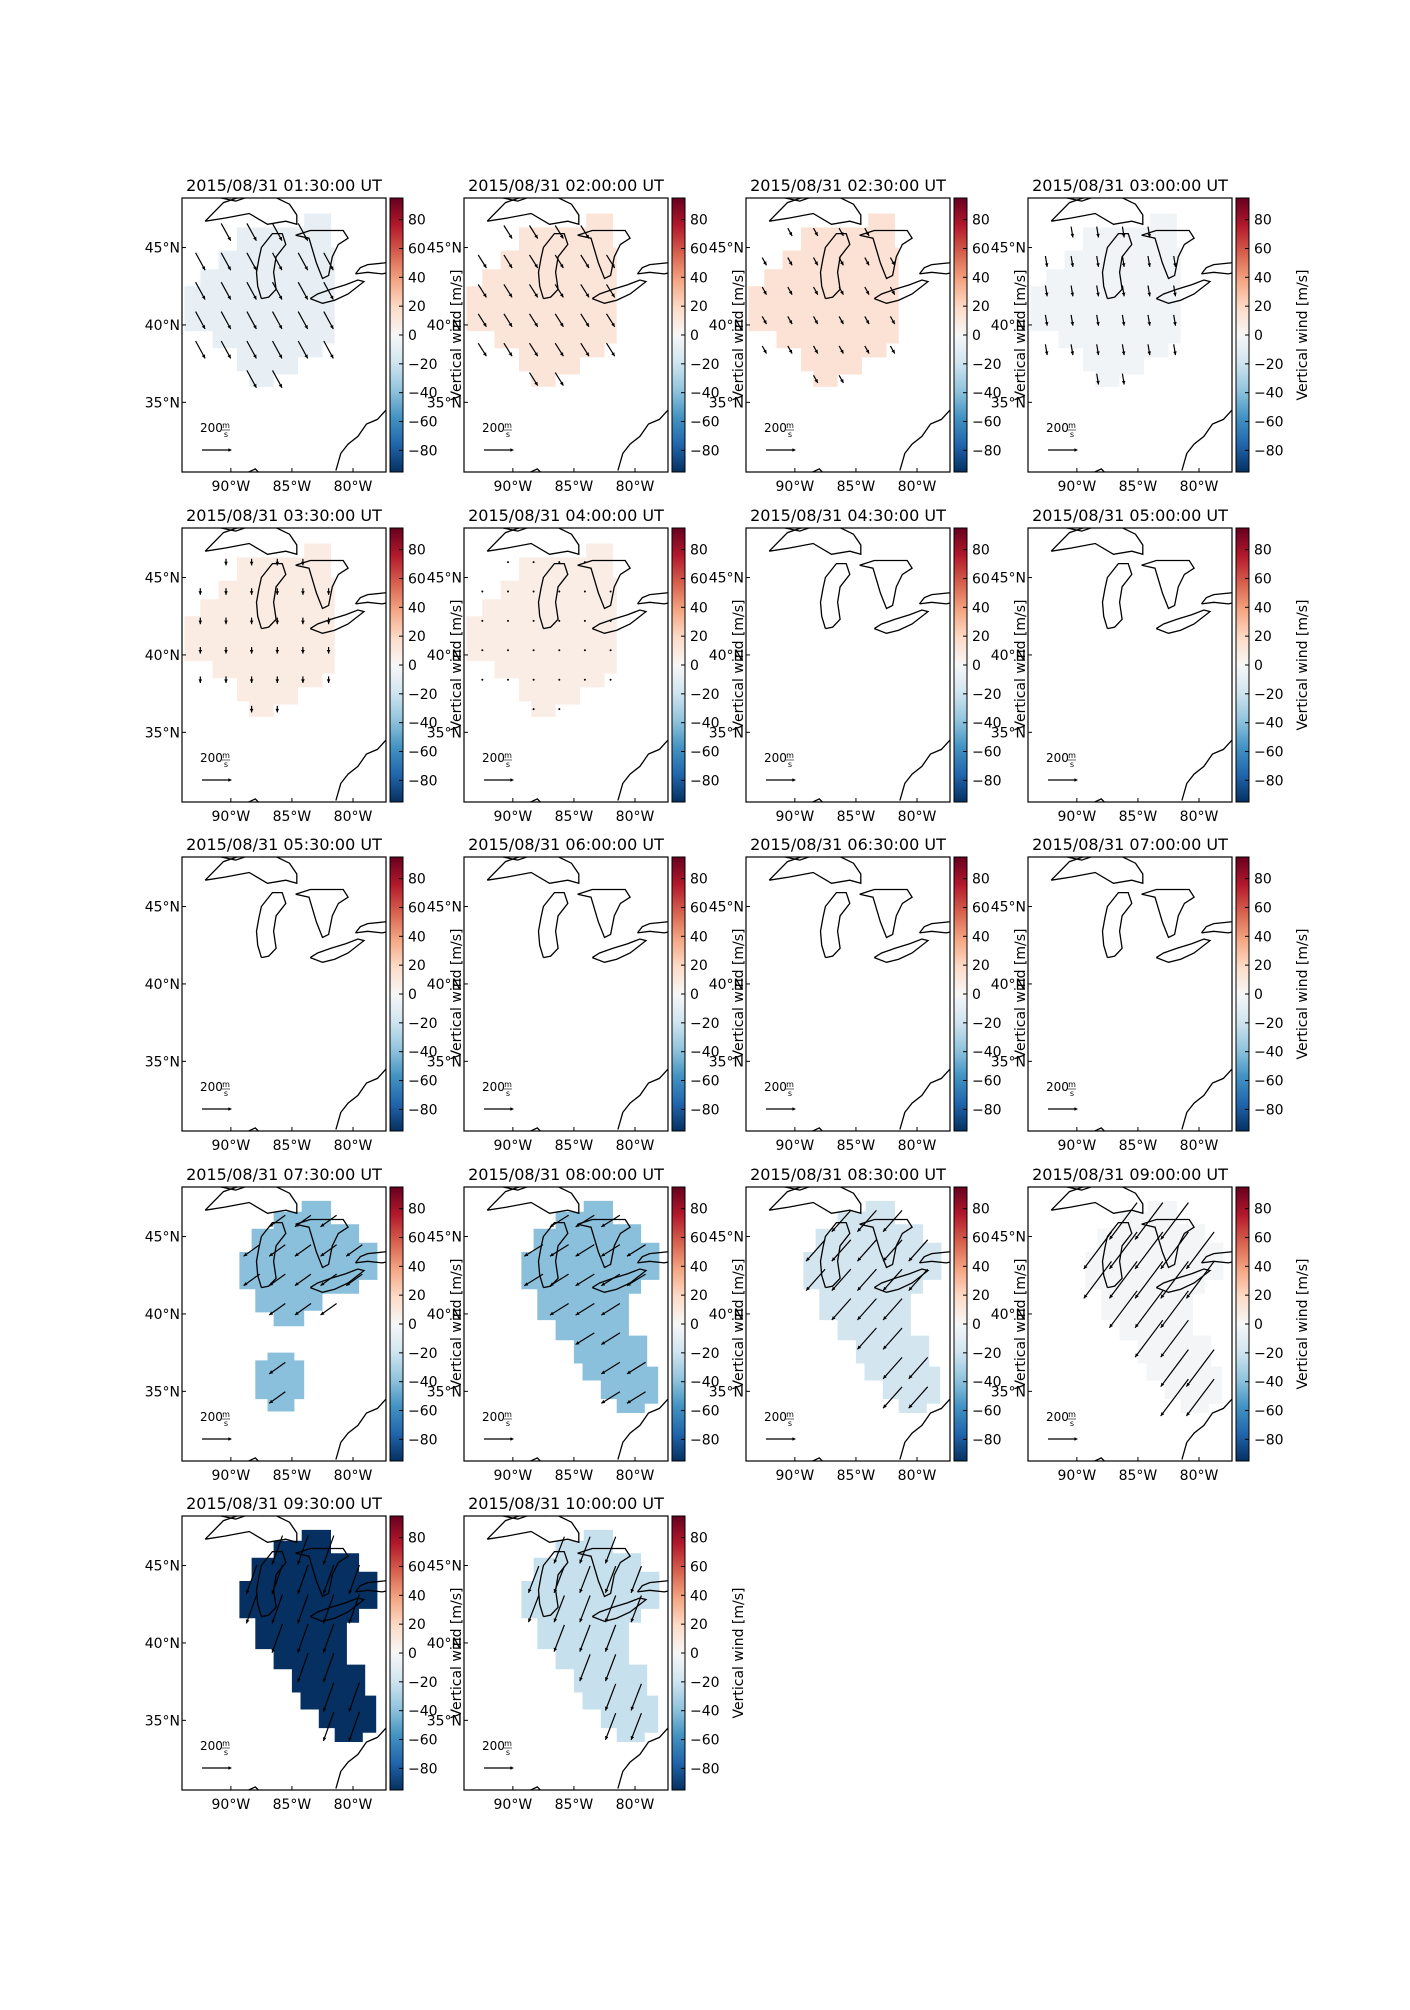  What do you see at coordinates (533, 212) in the screenshot?
I see `superior-coastline` at bounding box center [533, 212].